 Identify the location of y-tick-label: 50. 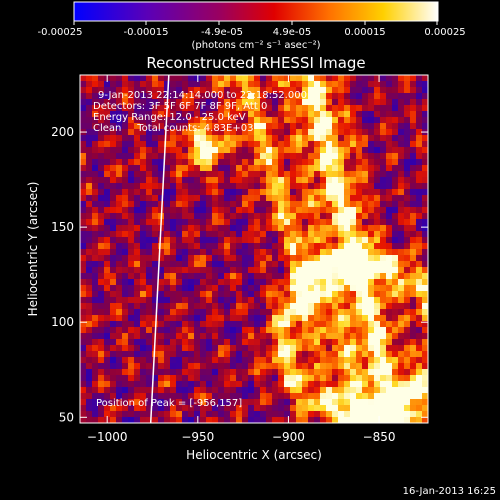
(66, 417).